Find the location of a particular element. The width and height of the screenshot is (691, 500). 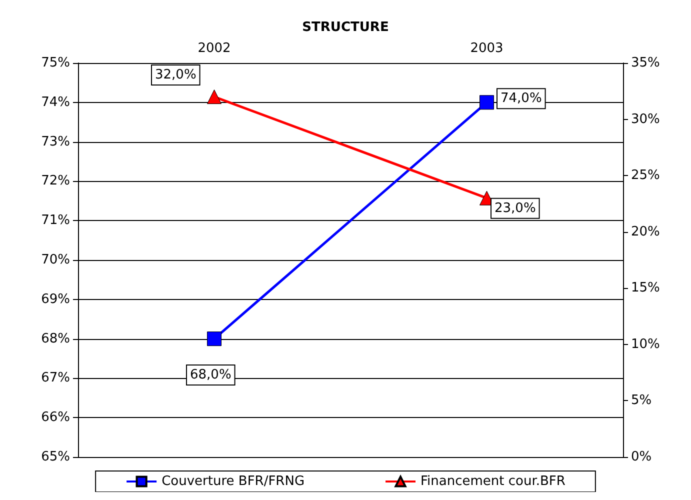

y-tick-label: 66% is located at coordinates (55, 418).